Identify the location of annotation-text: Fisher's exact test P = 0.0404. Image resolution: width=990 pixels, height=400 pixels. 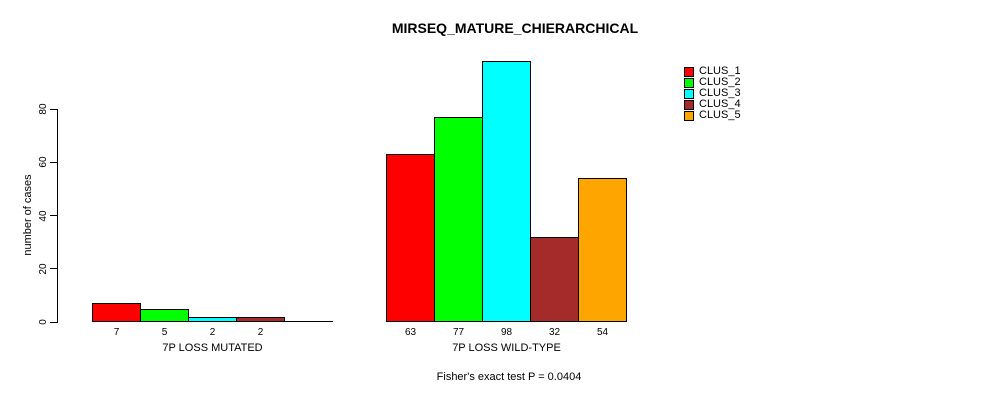
(509, 377).